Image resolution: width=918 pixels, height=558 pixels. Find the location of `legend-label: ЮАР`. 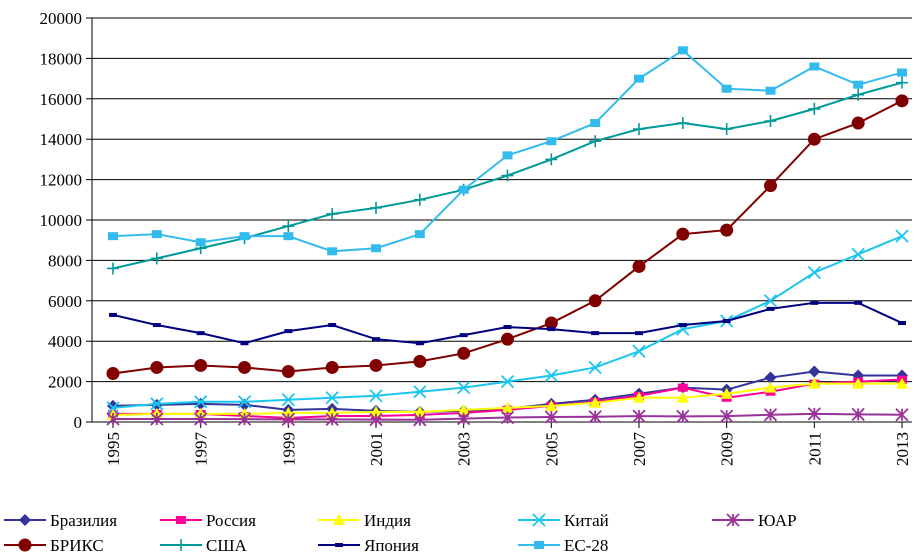

legend-label: ЮАР is located at coordinates (777, 520).